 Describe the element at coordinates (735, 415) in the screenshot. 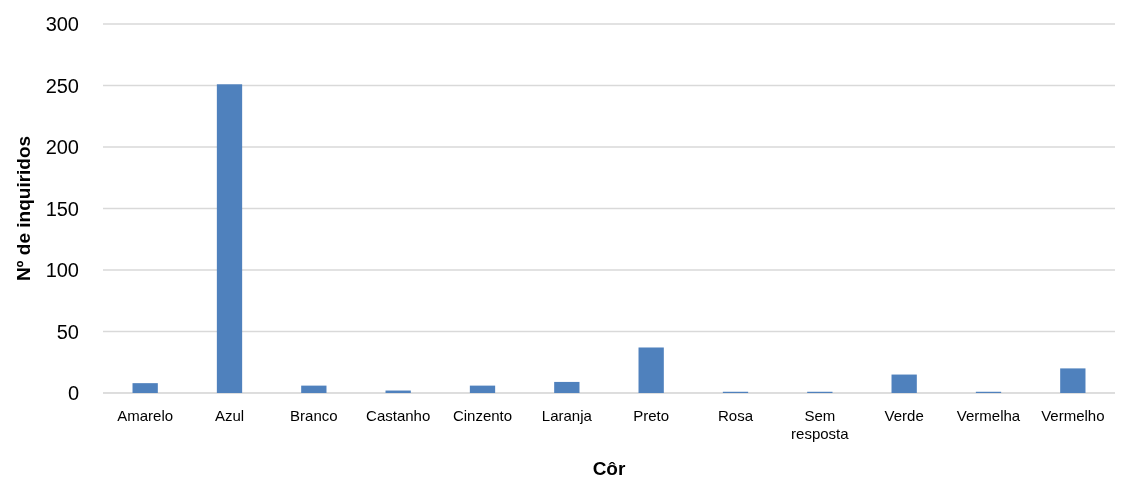

I see `x-tick-label: Rosa` at that location.